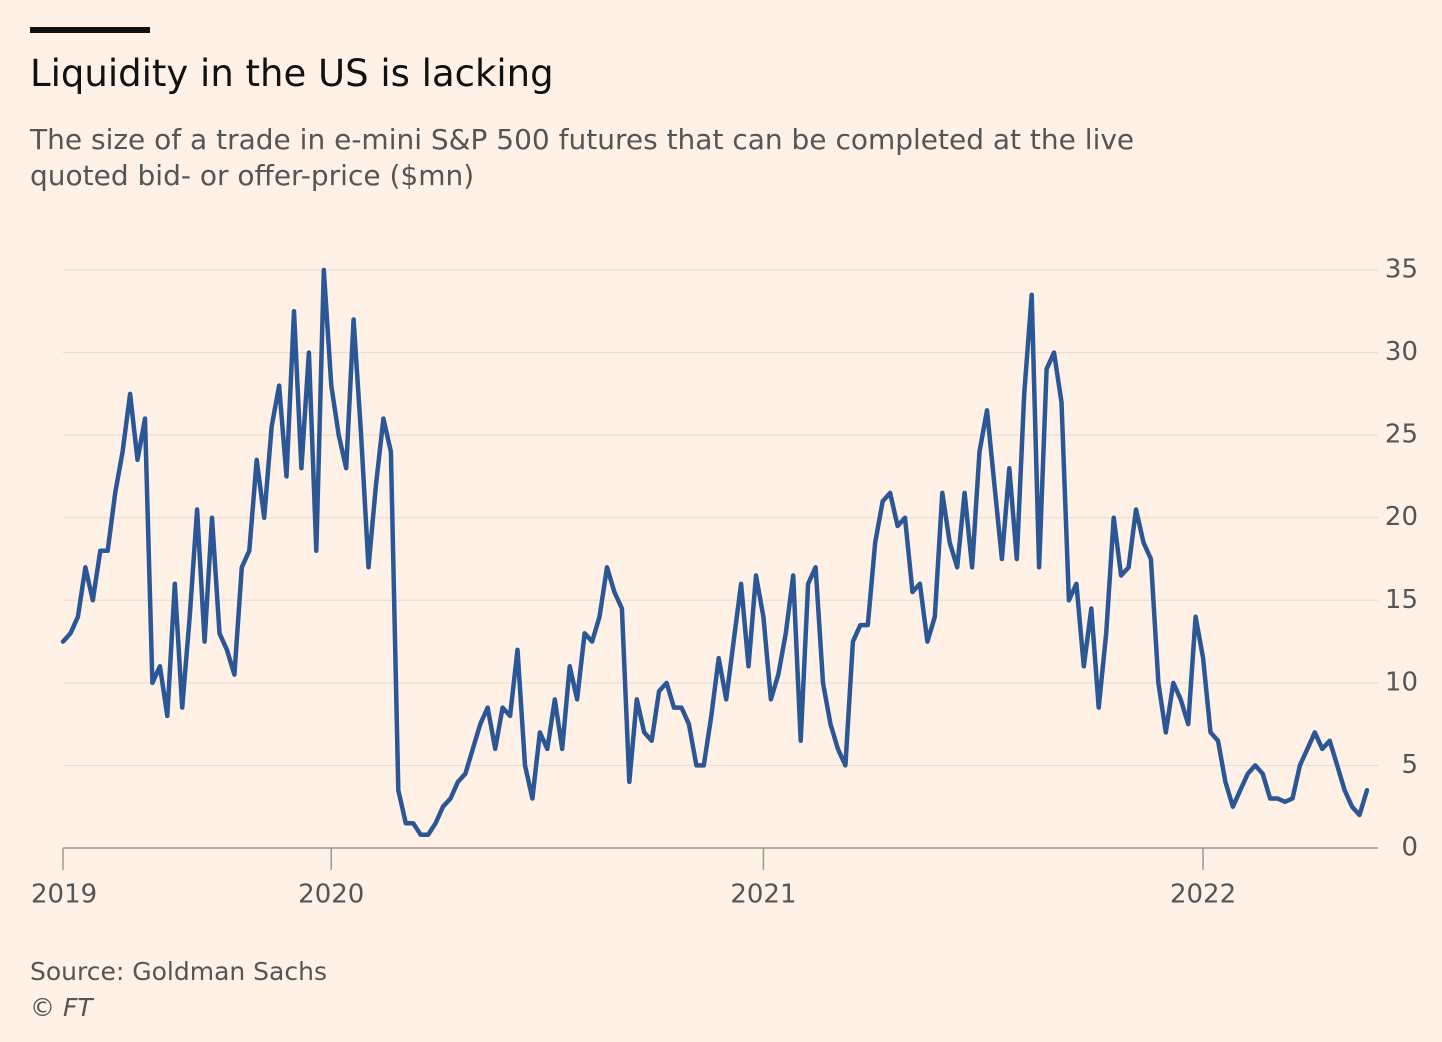 The width and height of the screenshot is (1442, 1042). What do you see at coordinates (1401, 600) in the screenshot?
I see `y-tick-label: 15` at bounding box center [1401, 600].